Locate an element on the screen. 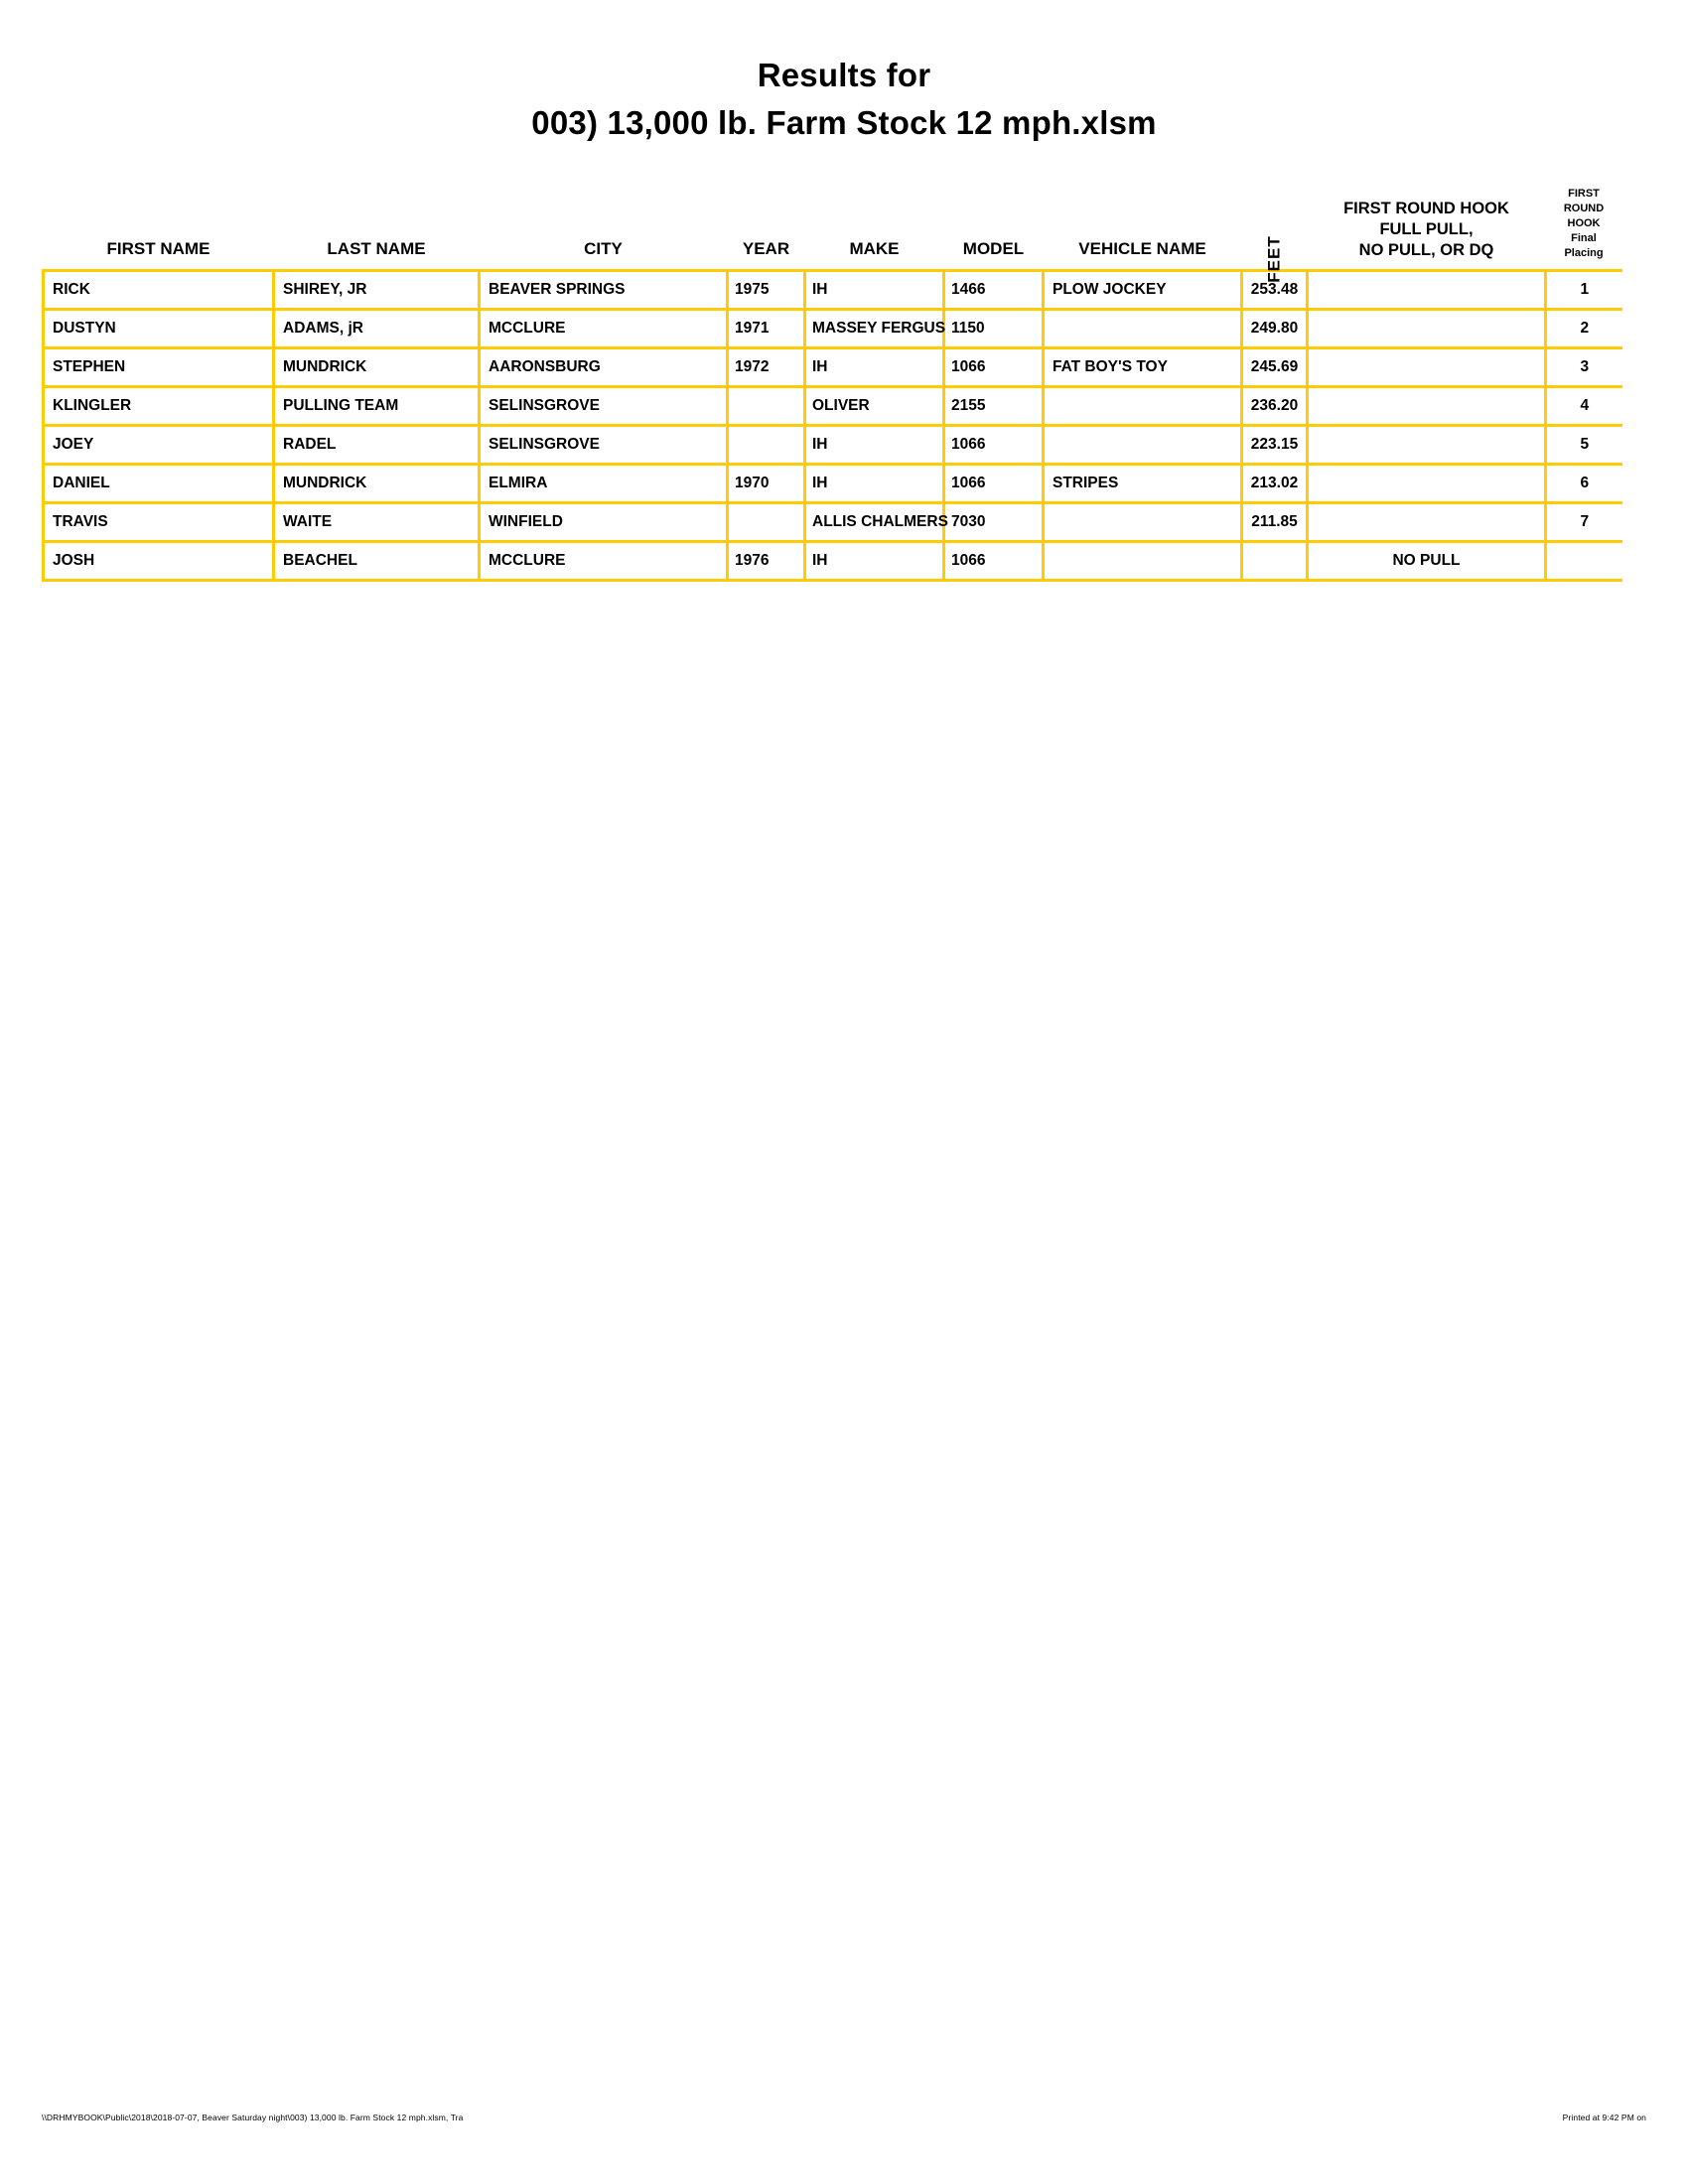 The height and width of the screenshot is (2184, 1688). cell-year: 1976 is located at coordinates (766, 561).